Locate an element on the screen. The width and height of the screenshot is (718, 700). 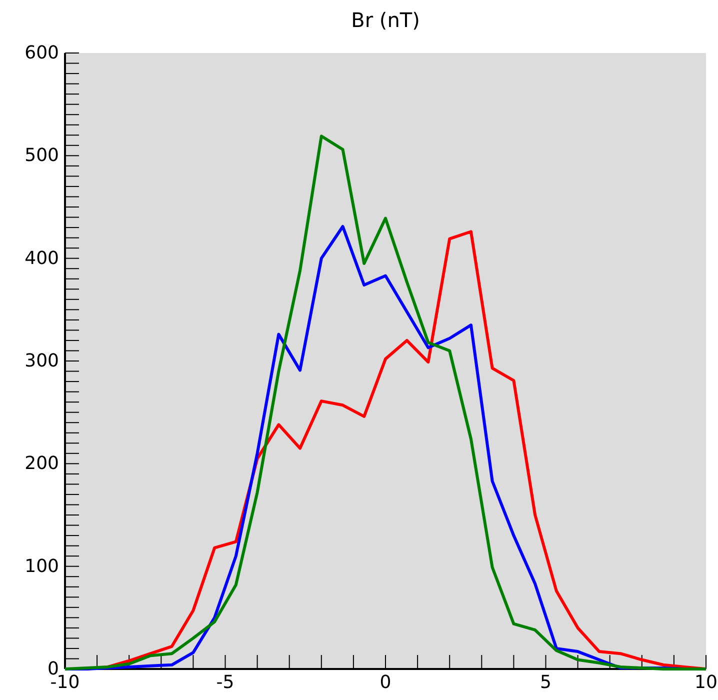
y-tick-label: 500 is located at coordinates (41, 155).